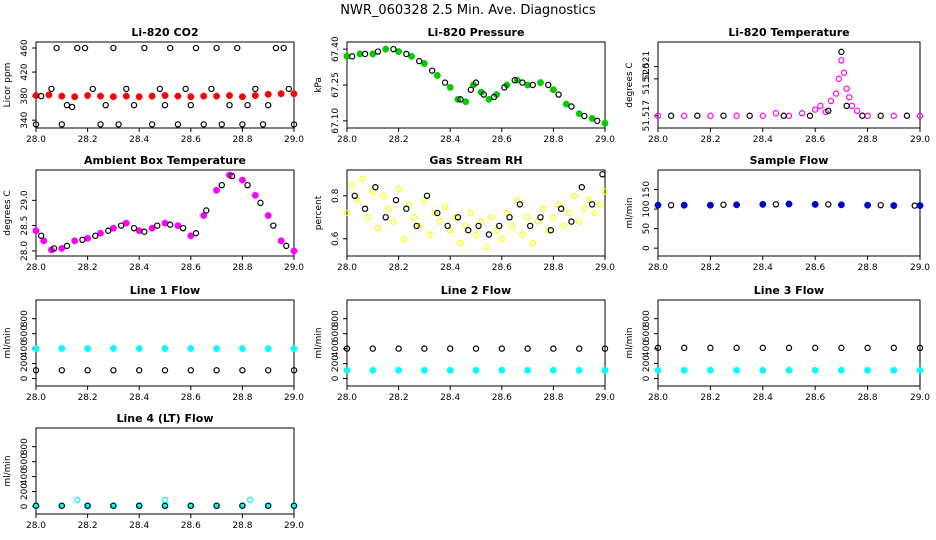 Image resolution: width=936 pixels, height=540 pixels. Describe the element at coordinates (319, 342) in the screenshot. I see `y-axis-label: ml/min` at that location.